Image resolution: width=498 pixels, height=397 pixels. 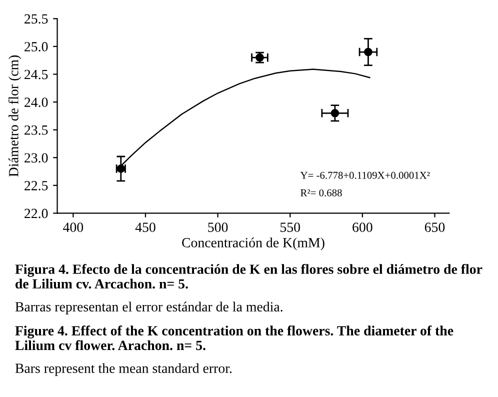 I want to click on y-tick-label: 22.5, so click(x=36, y=185).